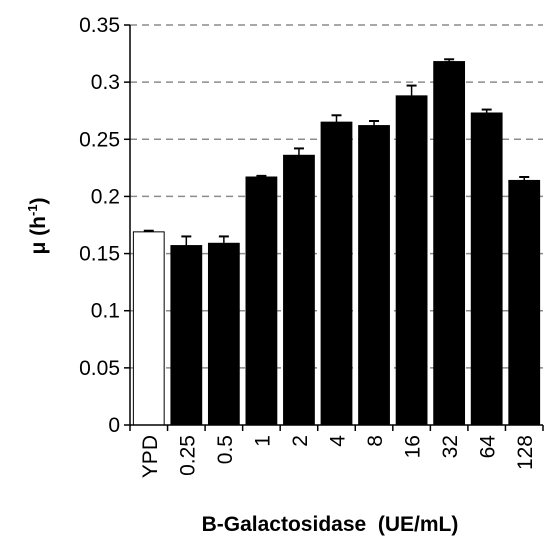 This screenshot has width=545, height=543. What do you see at coordinates (37, 225) in the screenshot?
I see `y-axis-title: μ (h-1)` at bounding box center [37, 225].